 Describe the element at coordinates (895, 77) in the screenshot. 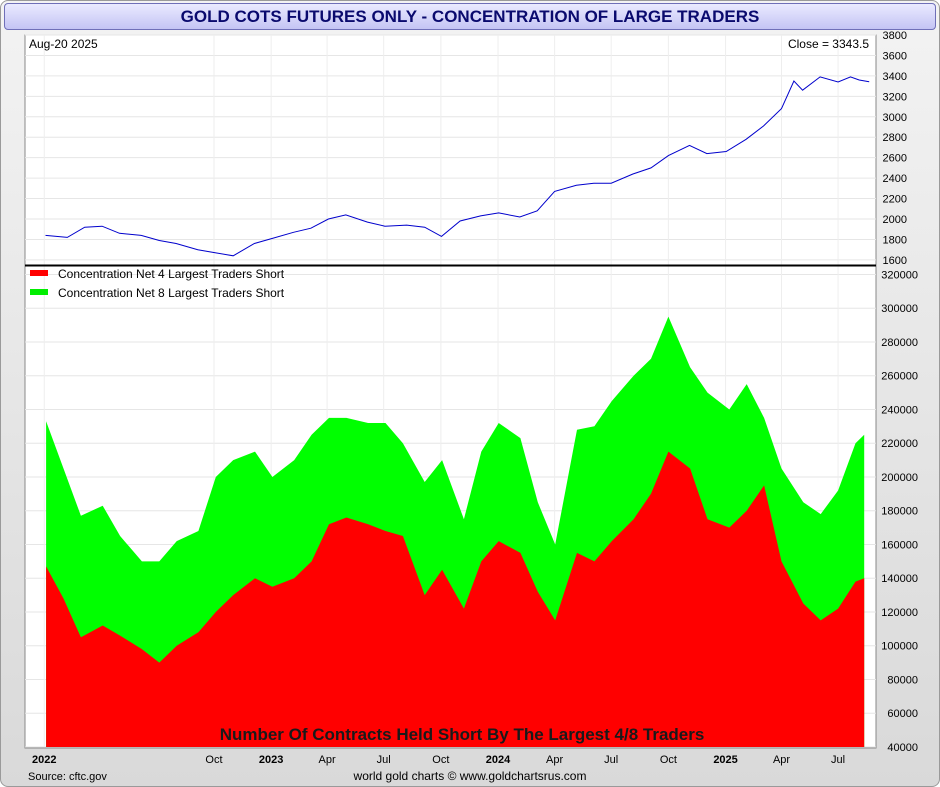

I see `price-y-tick-label: 3400` at that location.